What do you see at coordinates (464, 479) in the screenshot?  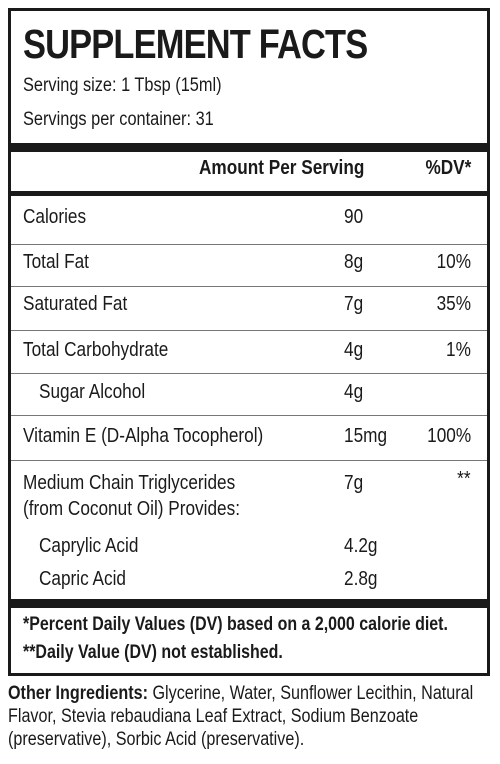 I see `nutrient-dv: **` at bounding box center [464, 479].